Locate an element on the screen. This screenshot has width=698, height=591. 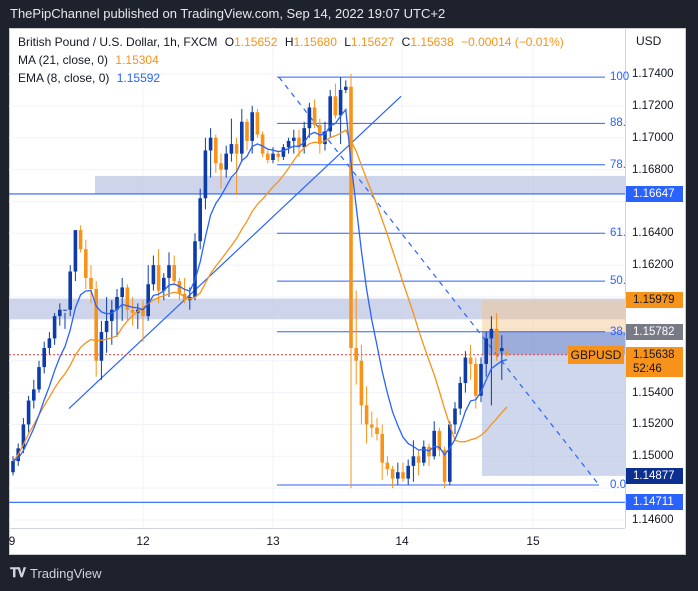
tradingview-brand: 𝐓𝐕 TradingView is located at coordinates (56, 573).